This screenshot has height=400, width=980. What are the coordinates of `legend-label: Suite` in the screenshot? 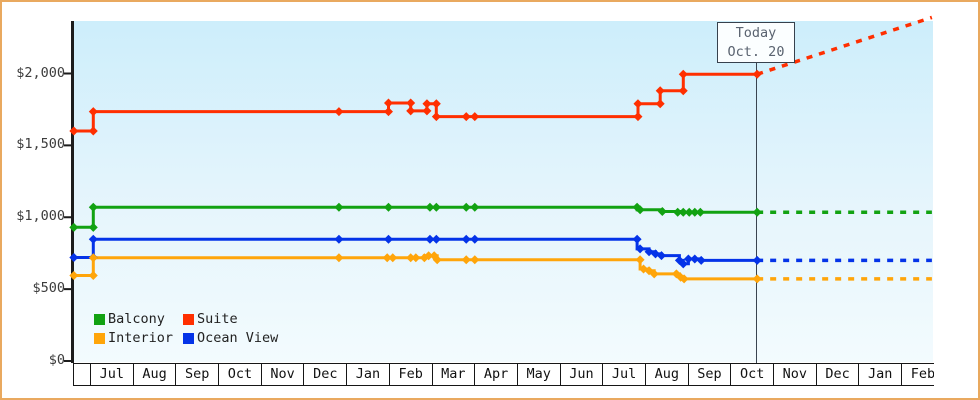 It's located at (217, 319).